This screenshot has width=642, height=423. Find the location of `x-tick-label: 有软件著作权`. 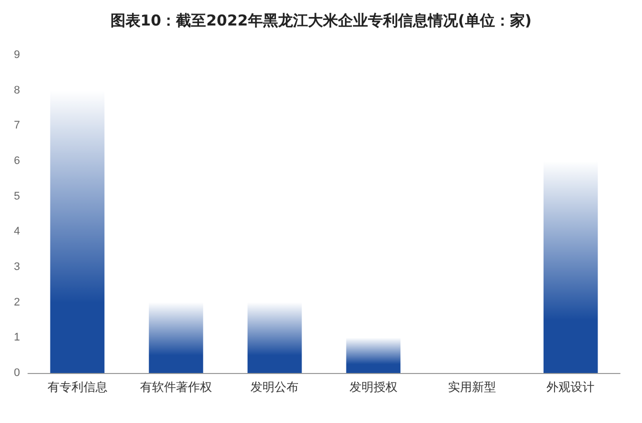

x-tick-label: 有软件著作权 is located at coordinates (176, 387).